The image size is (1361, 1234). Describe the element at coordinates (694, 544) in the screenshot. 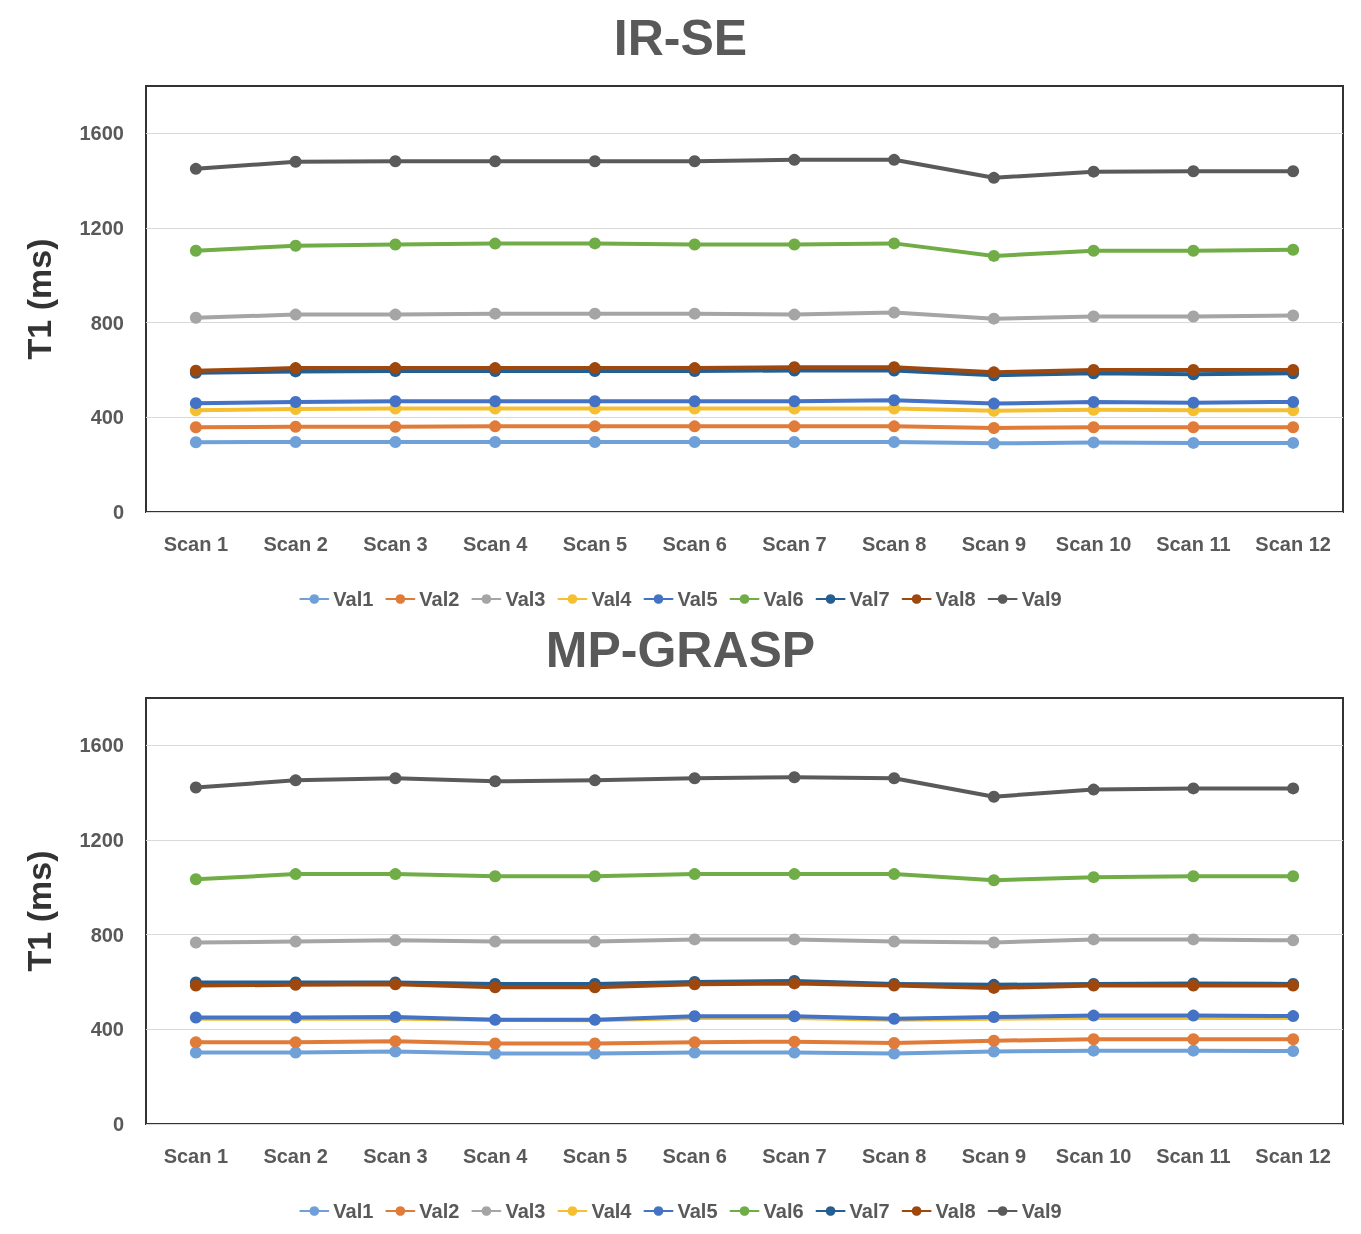

I see `x-tick-label: Scan 6` at that location.